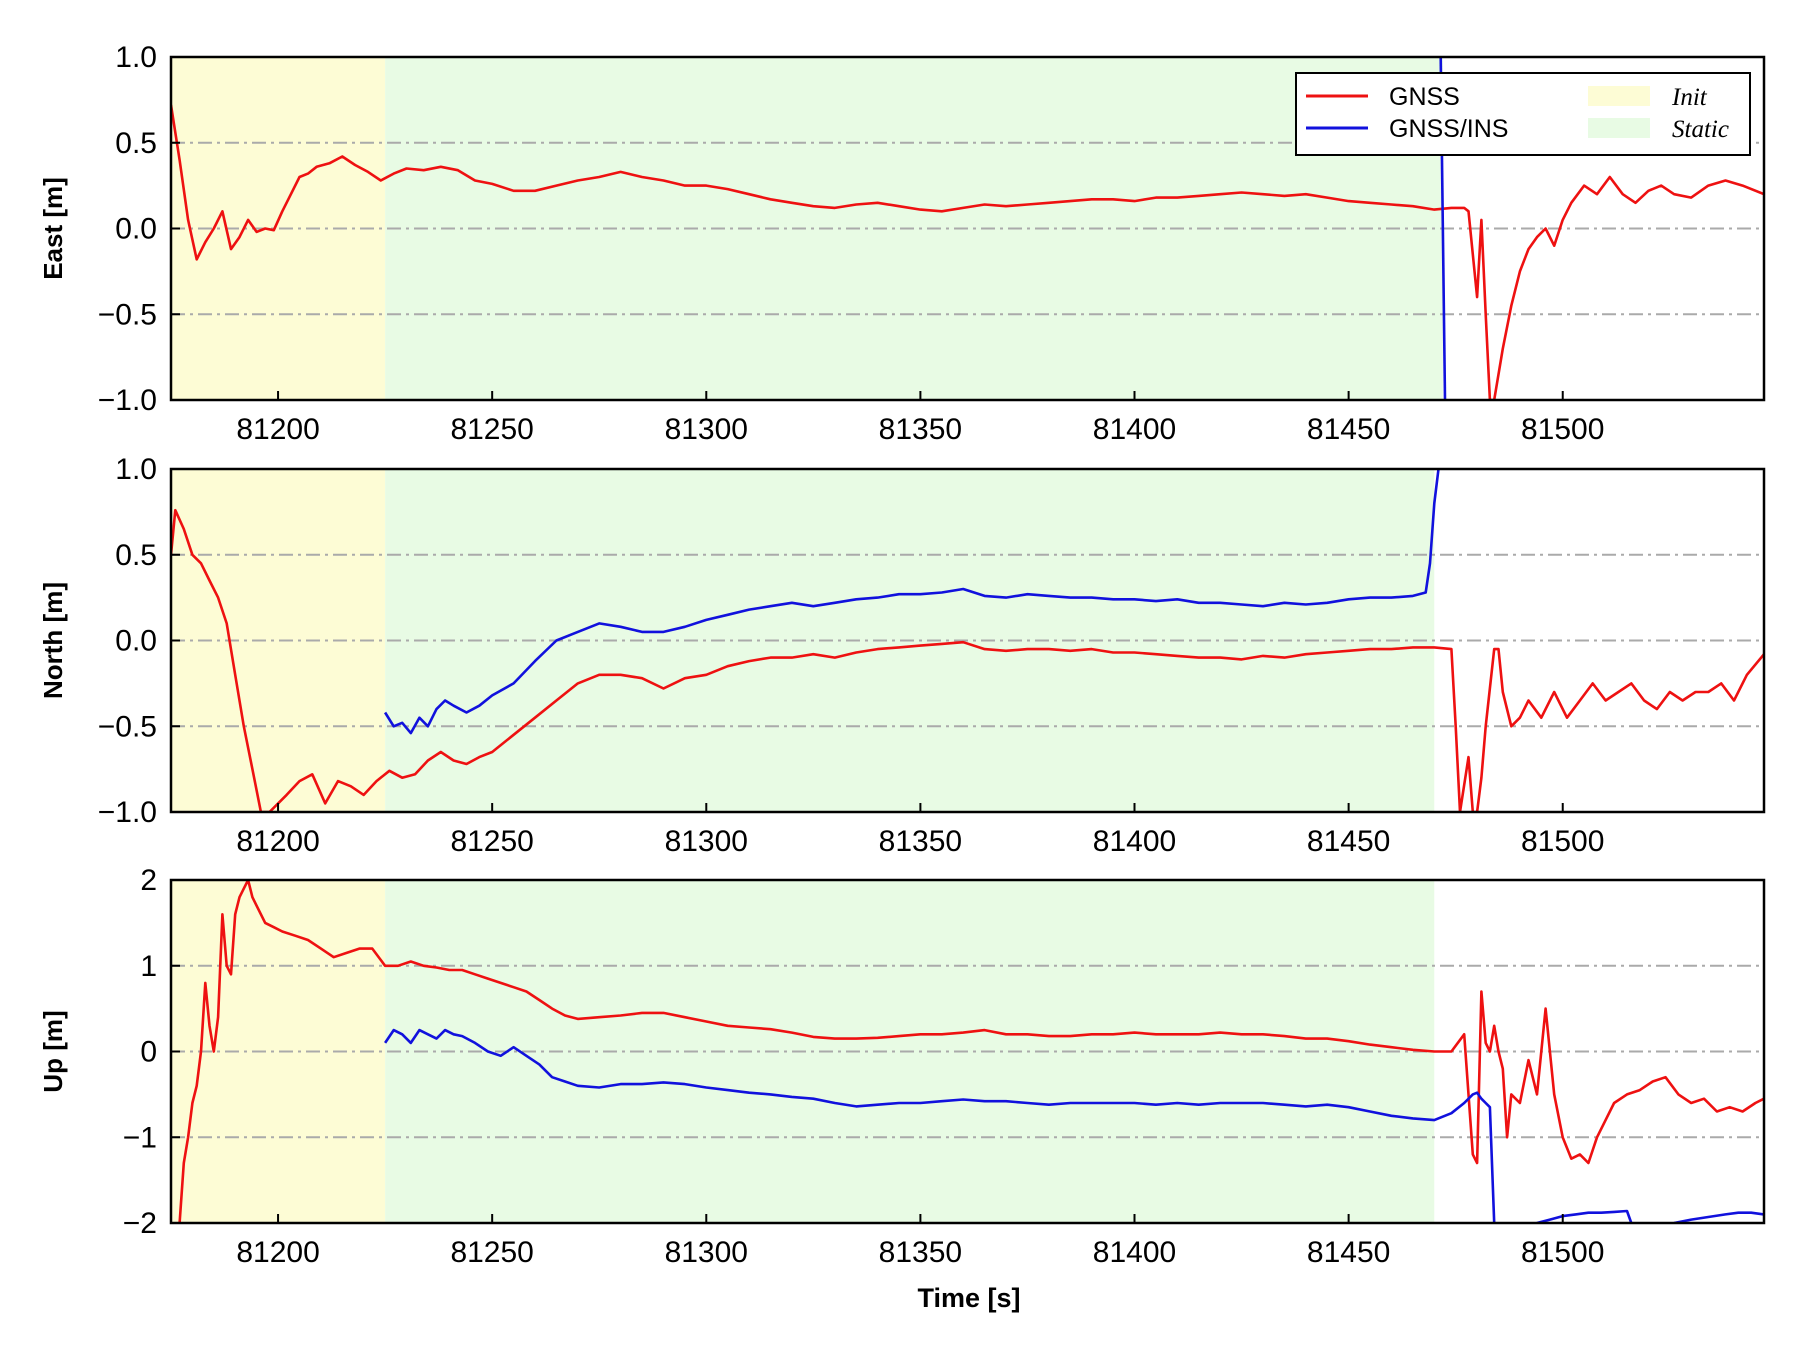 The image size is (1800, 1355). I want to click on y-axis-label: East [m], so click(53, 228).